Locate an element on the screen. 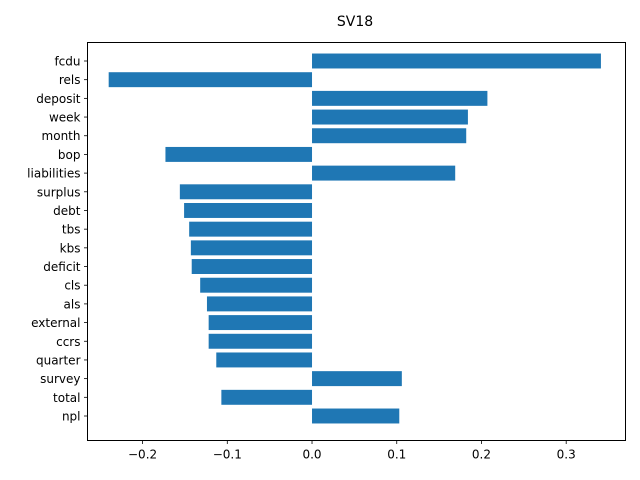 Image resolution: width=640 pixels, height=480 pixels. x-tick-label: 0.0 is located at coordinates (311, 455).